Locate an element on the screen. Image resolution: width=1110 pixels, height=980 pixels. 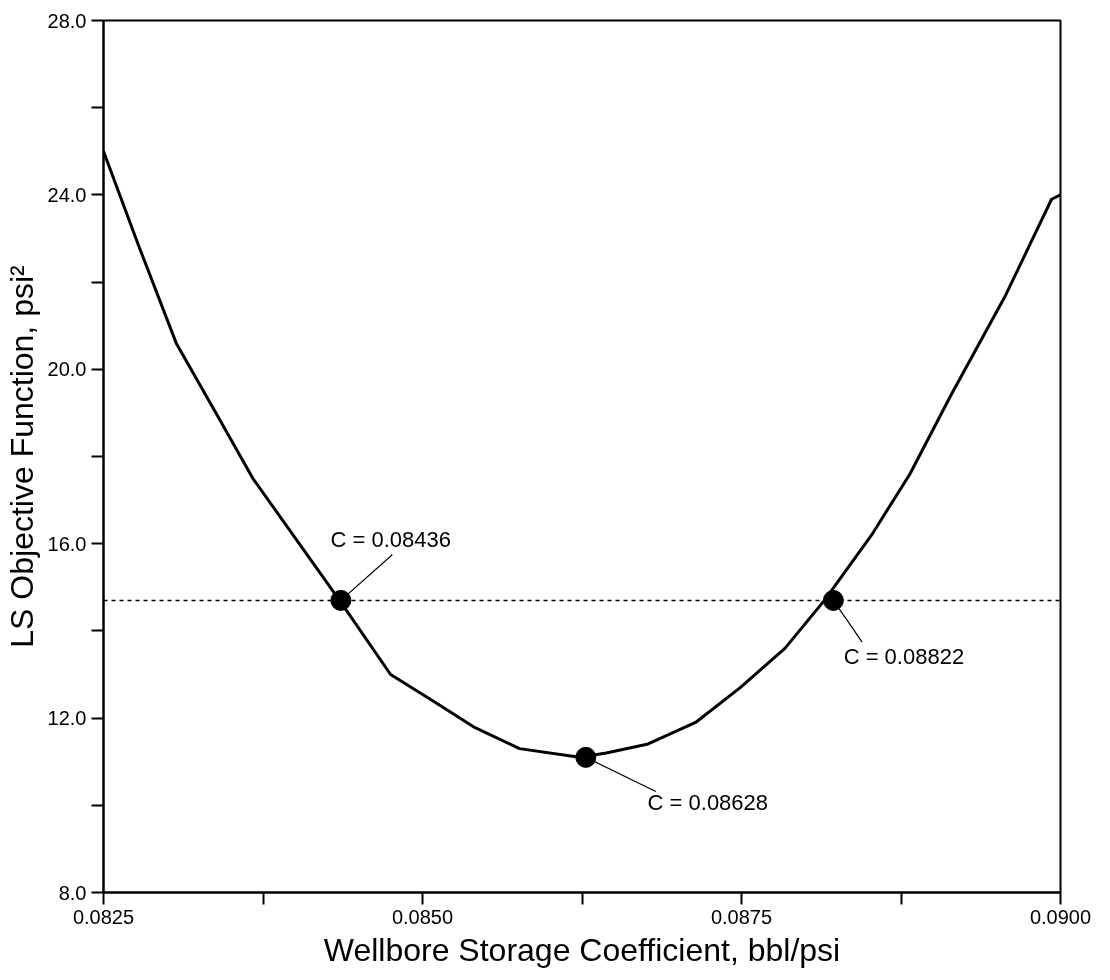
y-tick-label: 12.0 is located at coordinates (67, 718).